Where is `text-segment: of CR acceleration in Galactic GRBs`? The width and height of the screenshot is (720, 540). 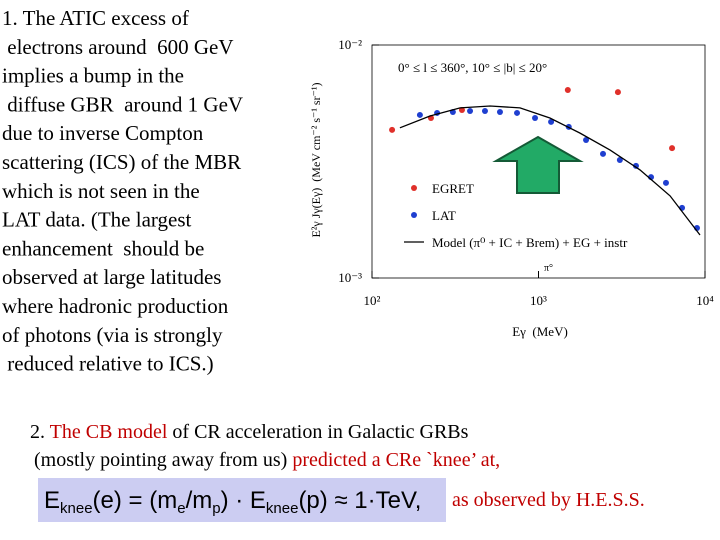 text-segment: of CR acceleration in Galactic GRBs is located at coordinates (317, 432).